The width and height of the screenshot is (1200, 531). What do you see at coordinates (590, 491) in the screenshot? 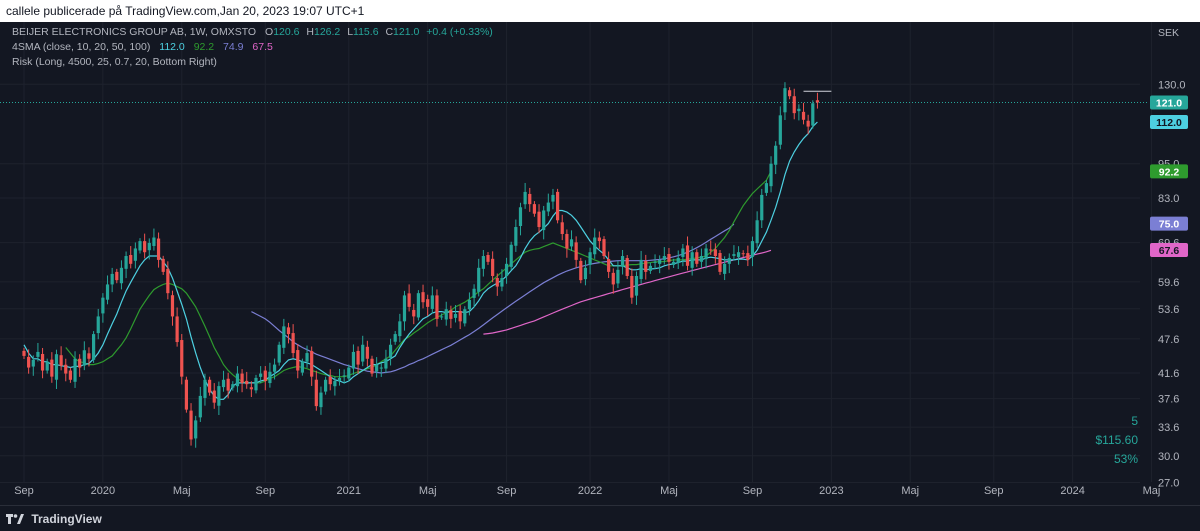
I see `x-tick-label: 2022` at bounding box center [590, 491].